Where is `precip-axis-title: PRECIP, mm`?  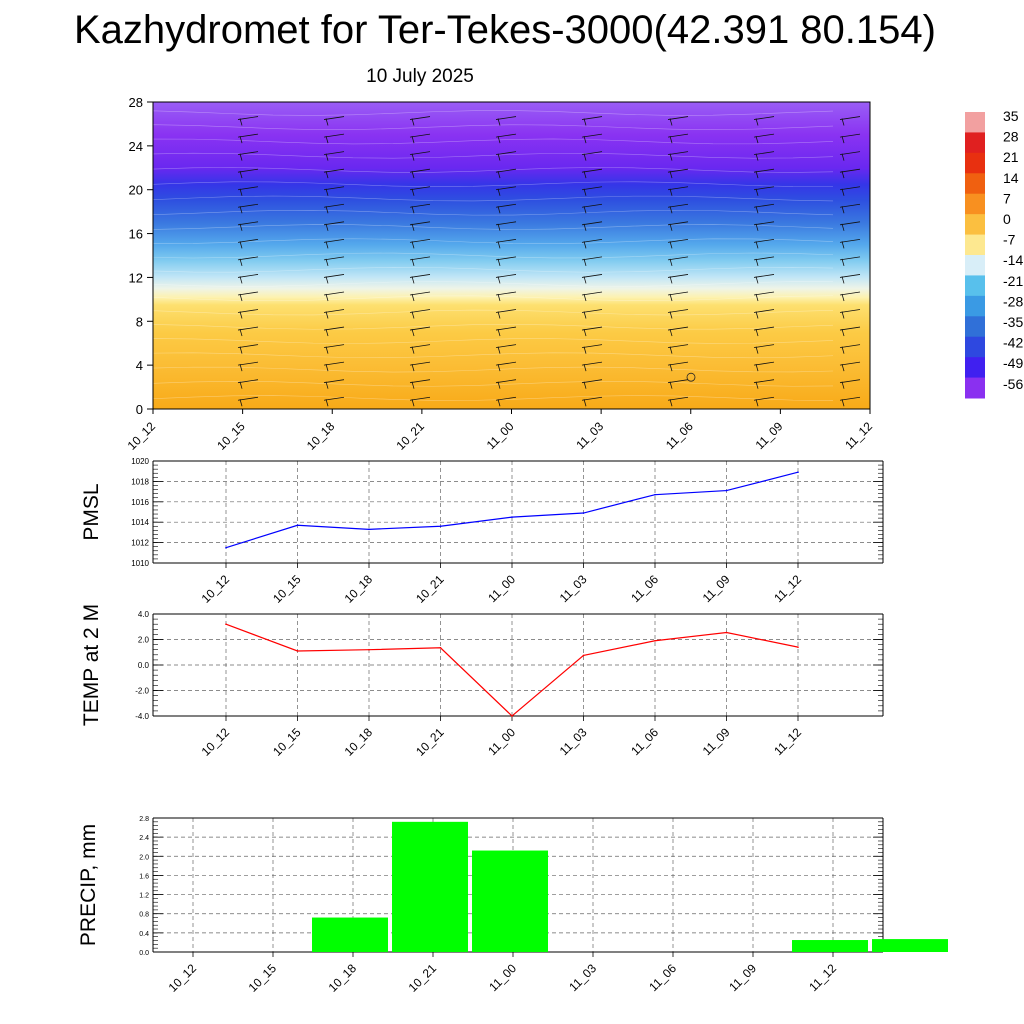 precip-axis-title: PRECIP, mm is located at coordinates (88, 885).